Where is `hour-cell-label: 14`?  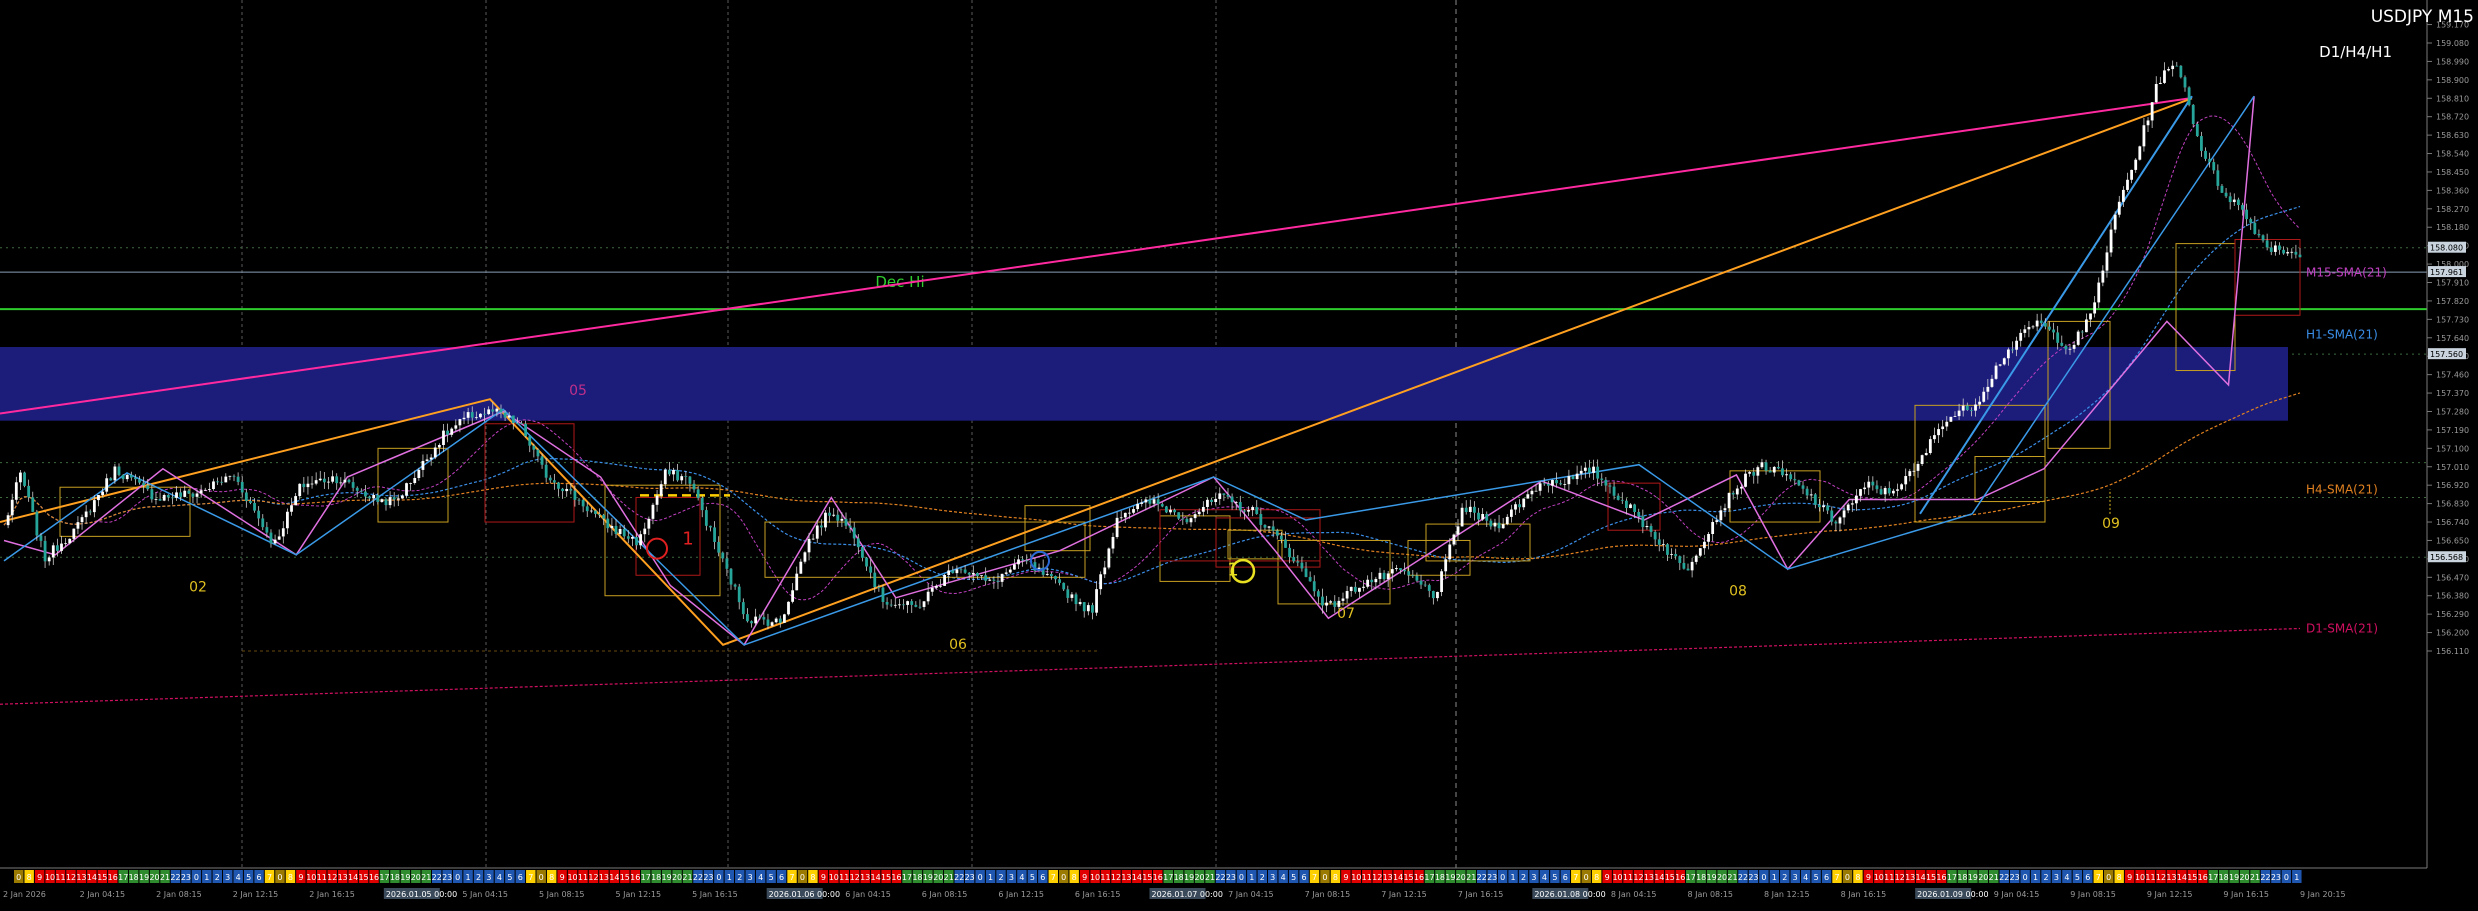 hour-cell-label: 14 is located at coordinates (2182, 877).